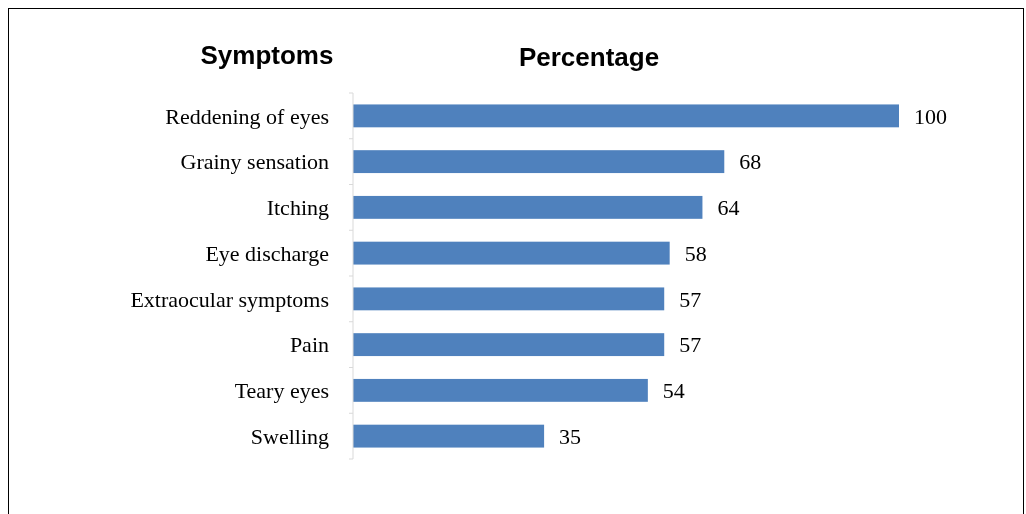 The image size is (1026, 514). Describe the element at coordinates (289, 436) in the screenshot. I see `y-tick-label: Swelling` at that location.